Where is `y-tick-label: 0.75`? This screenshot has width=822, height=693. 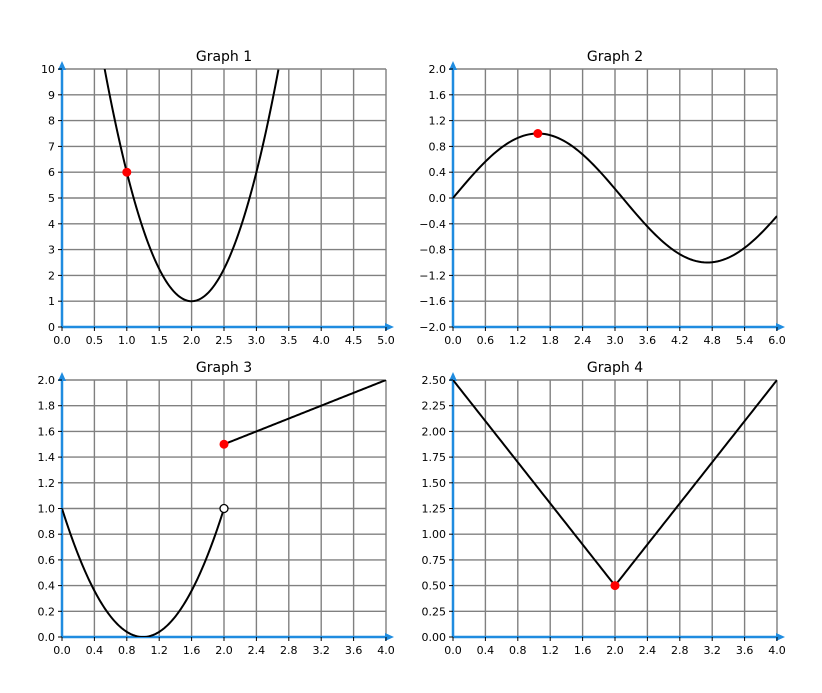 y-tick-label: 0.75 is located at coordinates (434, 560).